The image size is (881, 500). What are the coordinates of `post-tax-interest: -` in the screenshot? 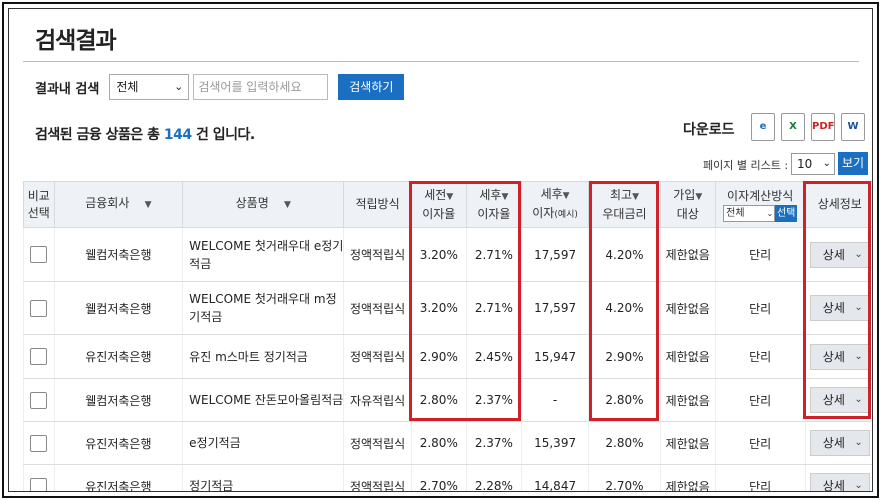 It's located at (555, 400).